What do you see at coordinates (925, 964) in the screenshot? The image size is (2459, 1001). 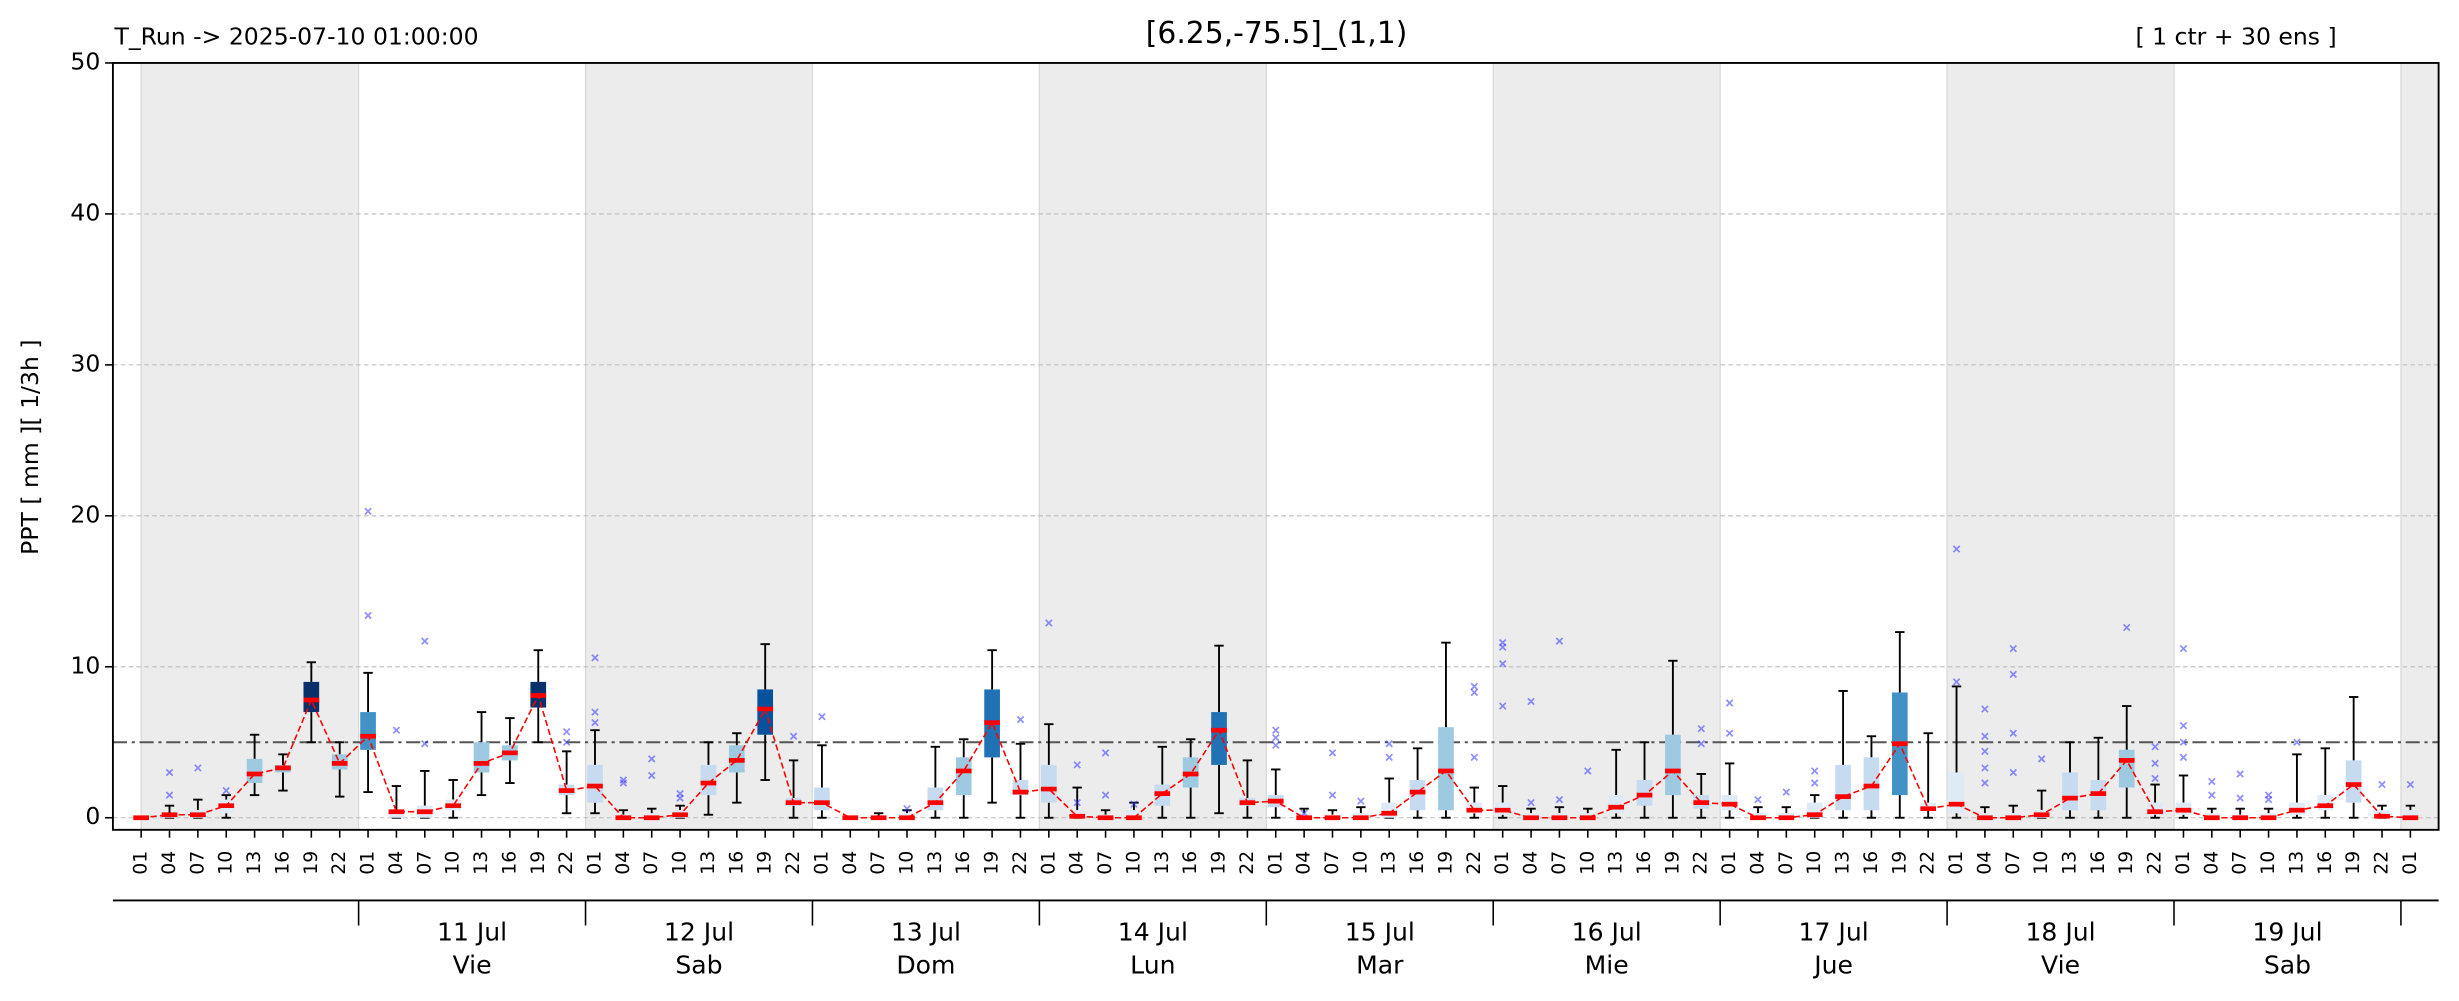 I see `day-weekday: Dom` at bounding box center [925, 964].